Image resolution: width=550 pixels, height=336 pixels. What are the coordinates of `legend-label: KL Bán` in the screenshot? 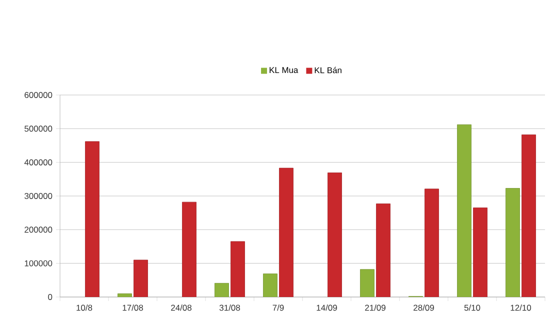 It's located at (328, 70).